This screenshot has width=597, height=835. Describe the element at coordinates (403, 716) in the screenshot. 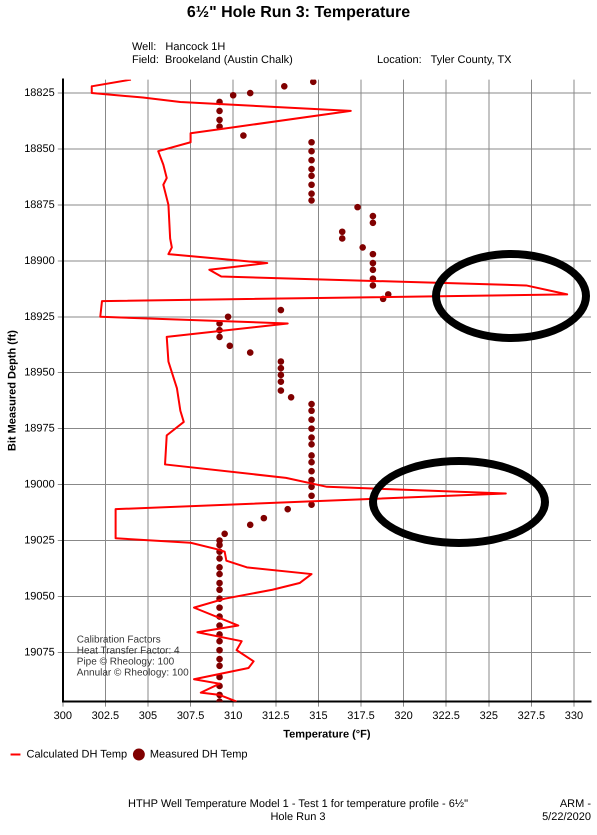

I see `x-tick-label: 320` at that location.